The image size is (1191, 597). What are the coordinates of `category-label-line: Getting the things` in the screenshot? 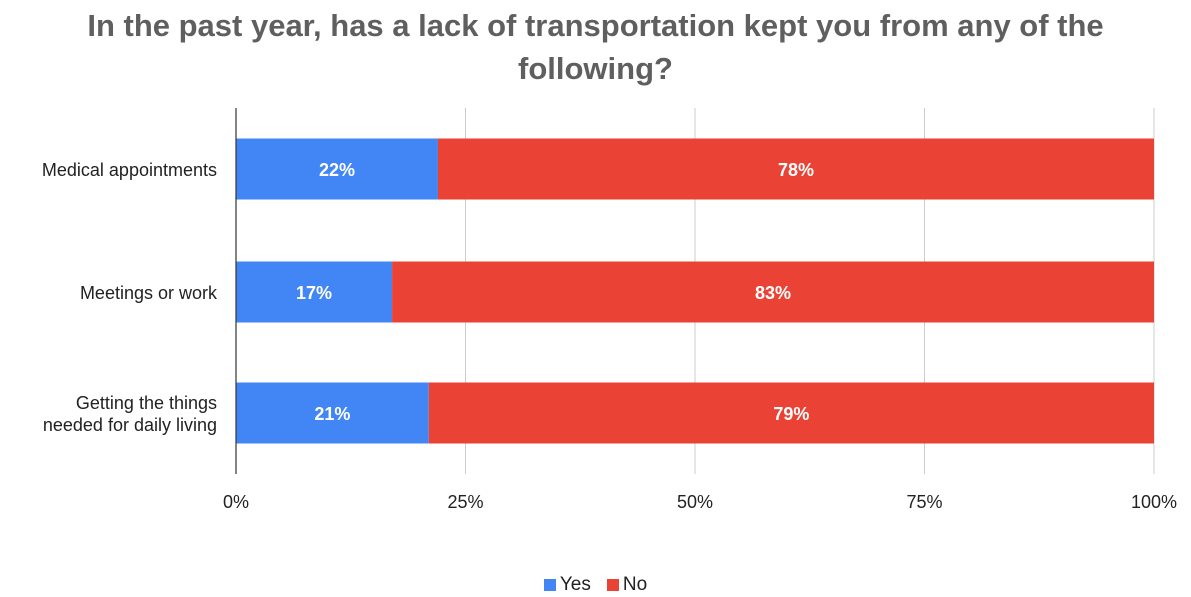 It's located at (146, 403).